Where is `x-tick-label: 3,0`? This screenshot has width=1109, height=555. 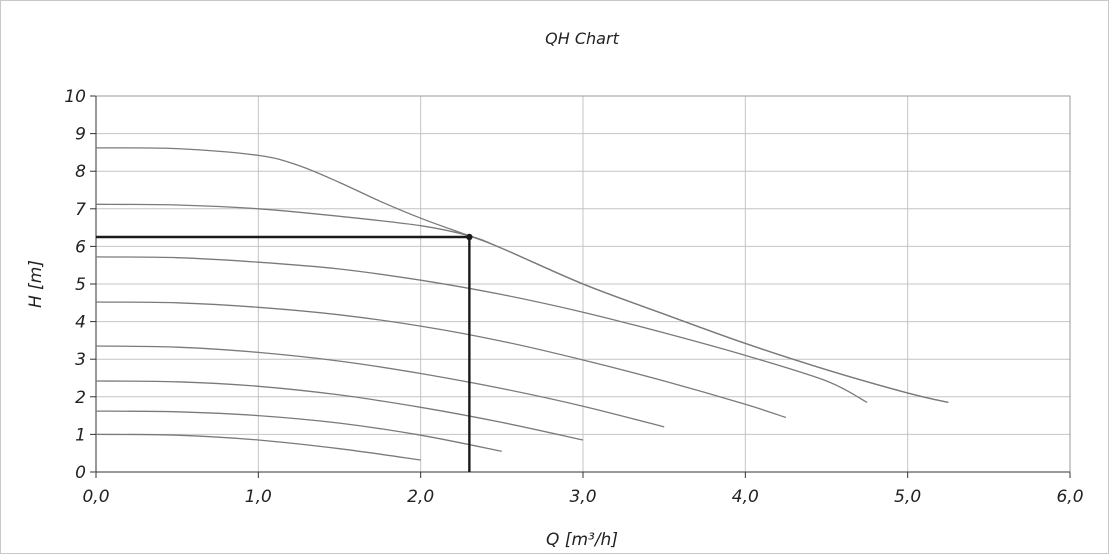
x-tick-label: 3,0 is located at coordinates (582, 497).